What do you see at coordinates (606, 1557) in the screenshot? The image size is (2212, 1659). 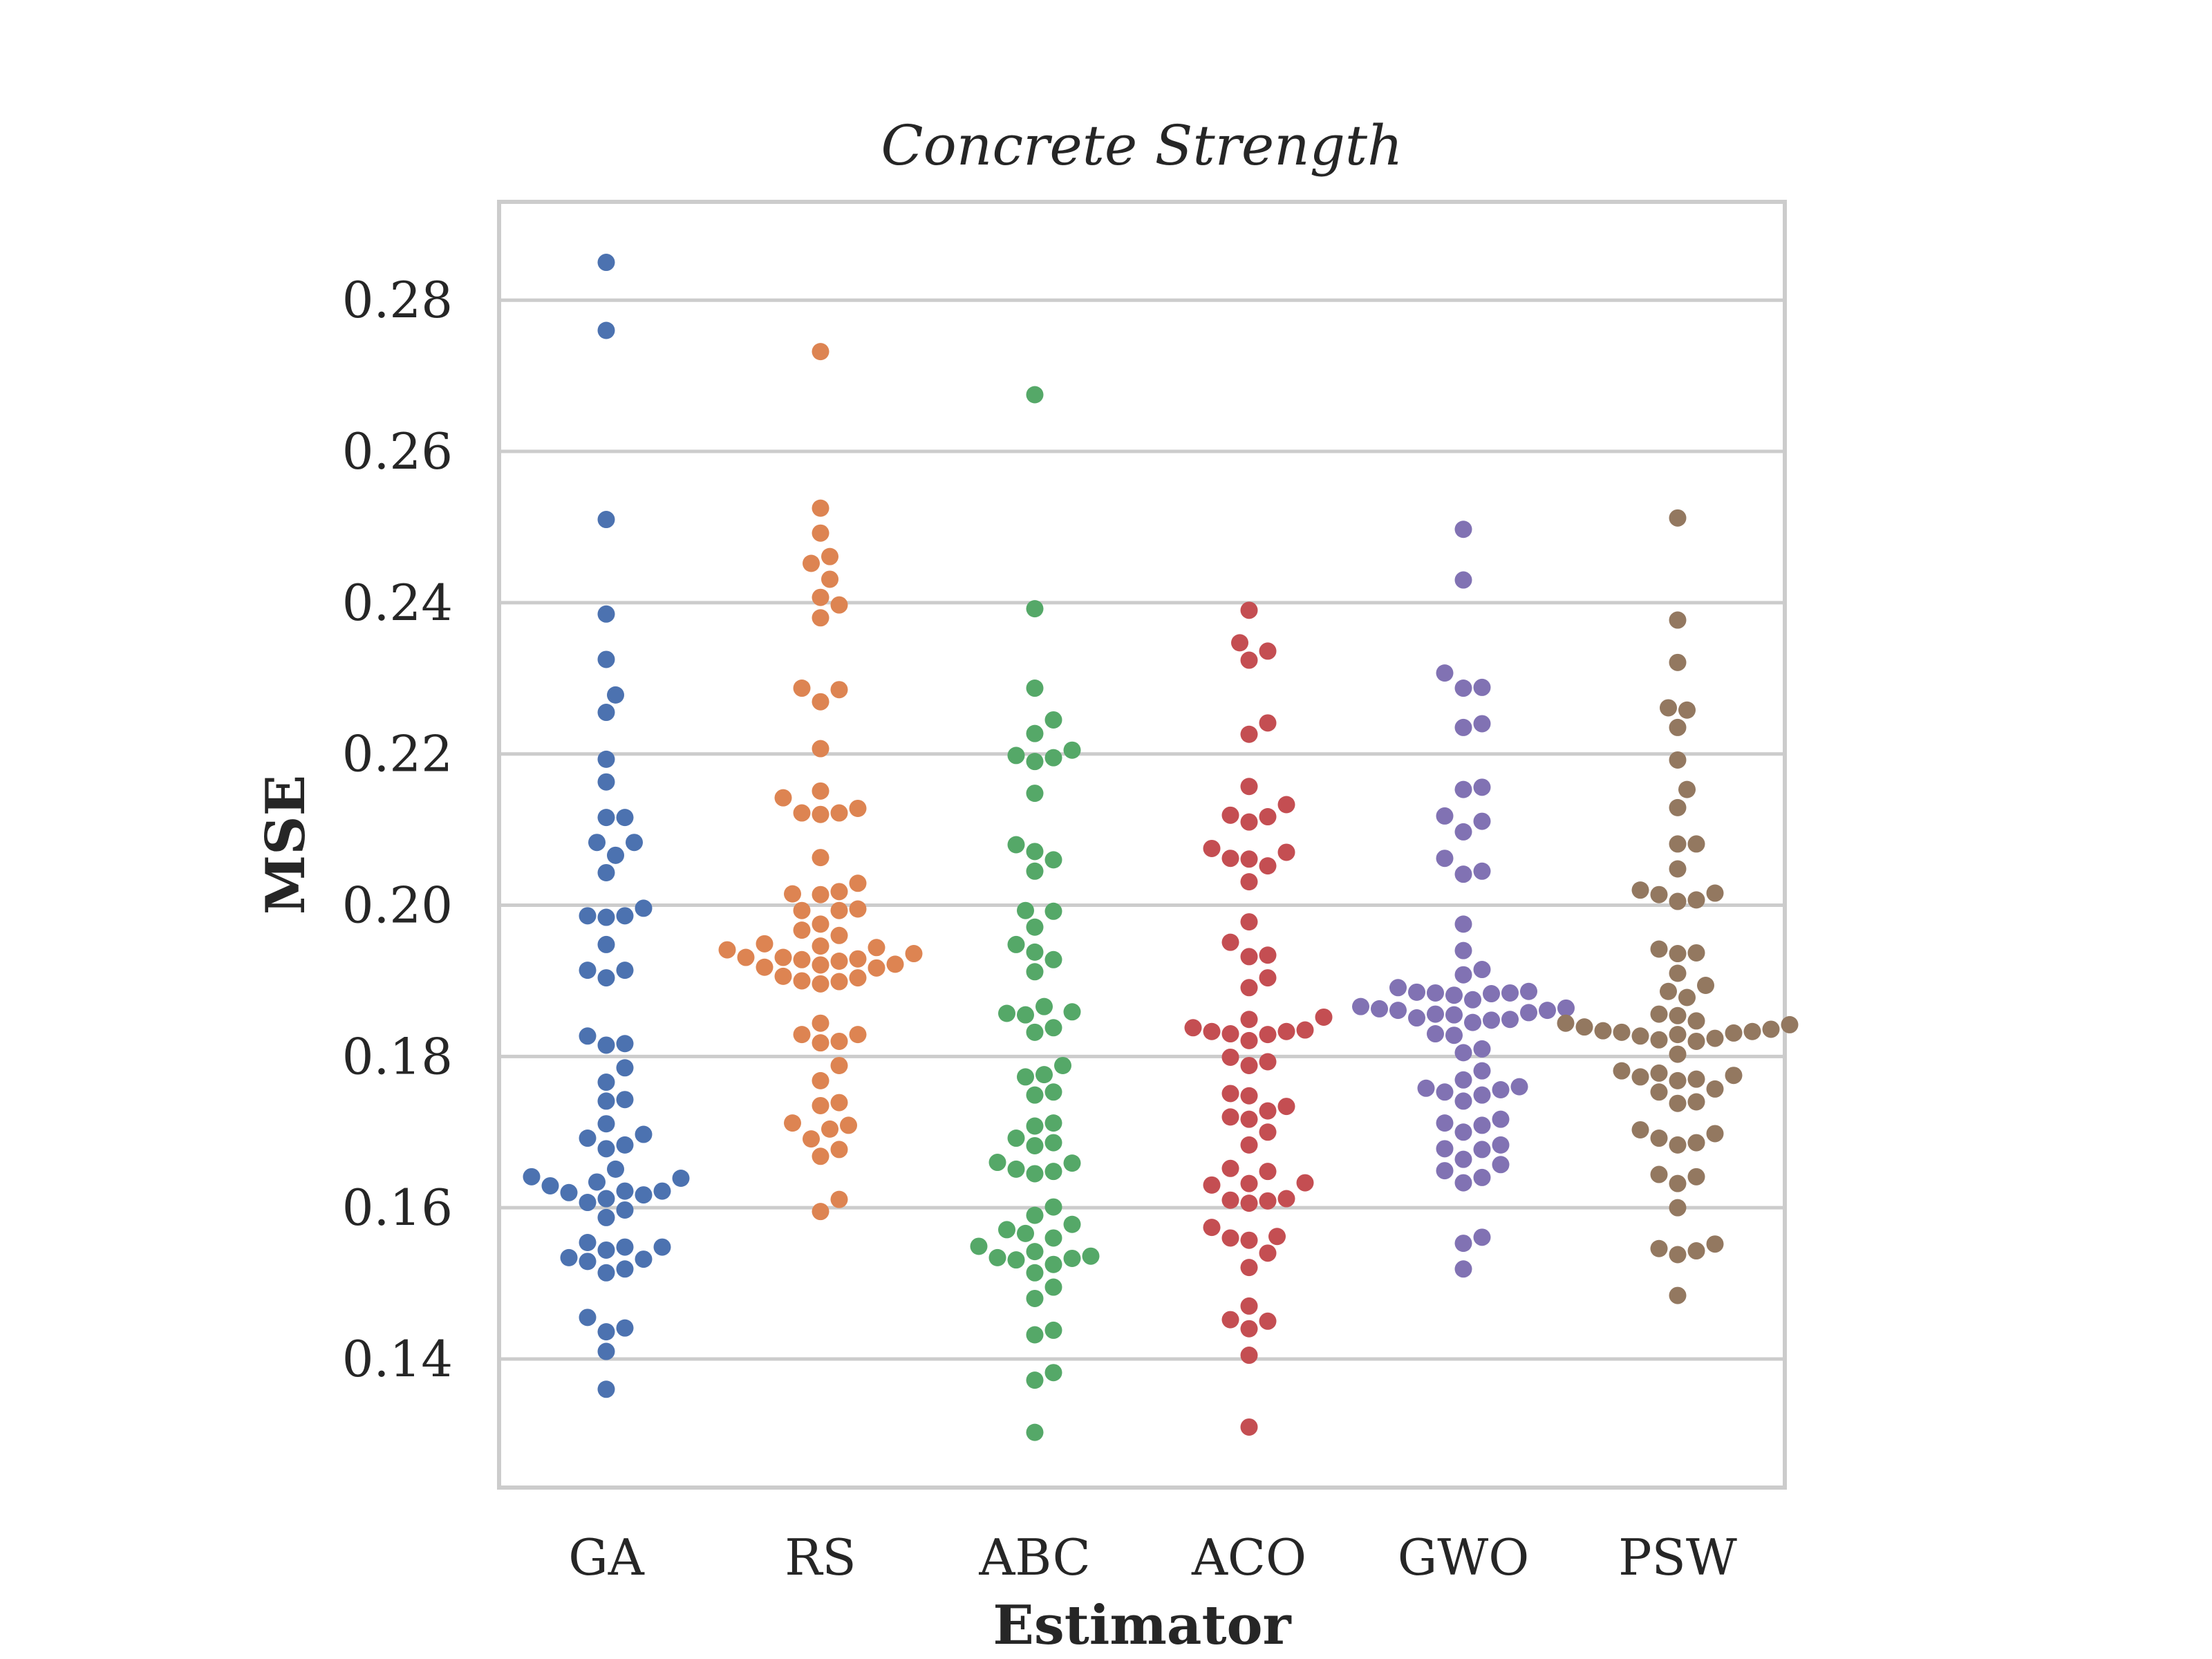 I see `x-tick-label: GA` at bounding box center [606, 1557].